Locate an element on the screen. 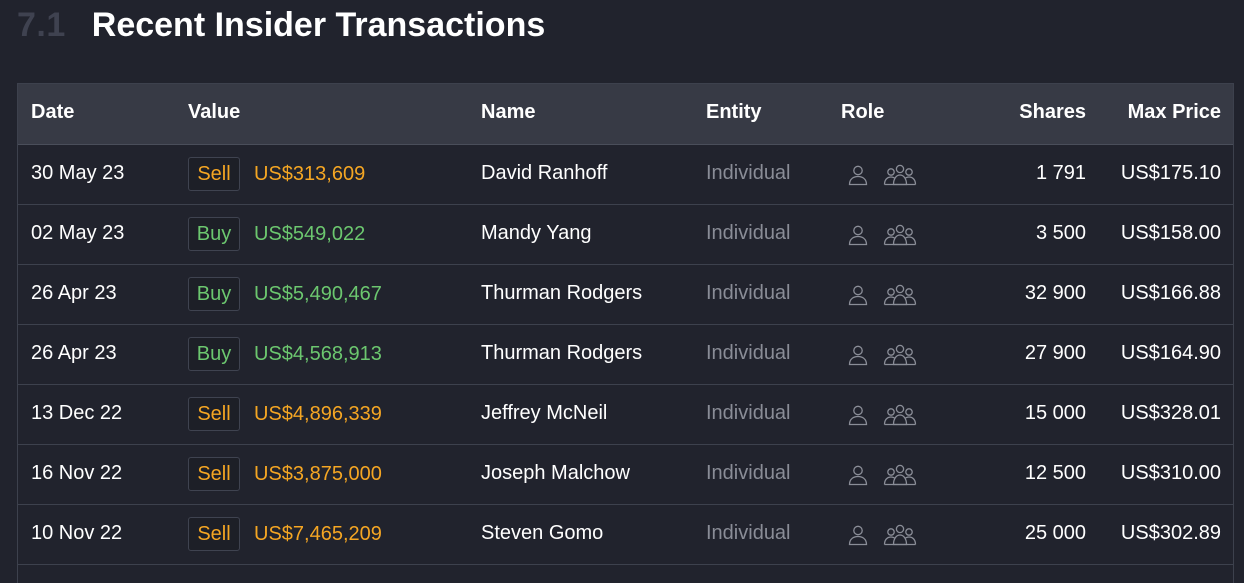 The width and height of the screenshot is (1244, 583). insider-name: David Ranhoff is located at coordinates (544, 173).